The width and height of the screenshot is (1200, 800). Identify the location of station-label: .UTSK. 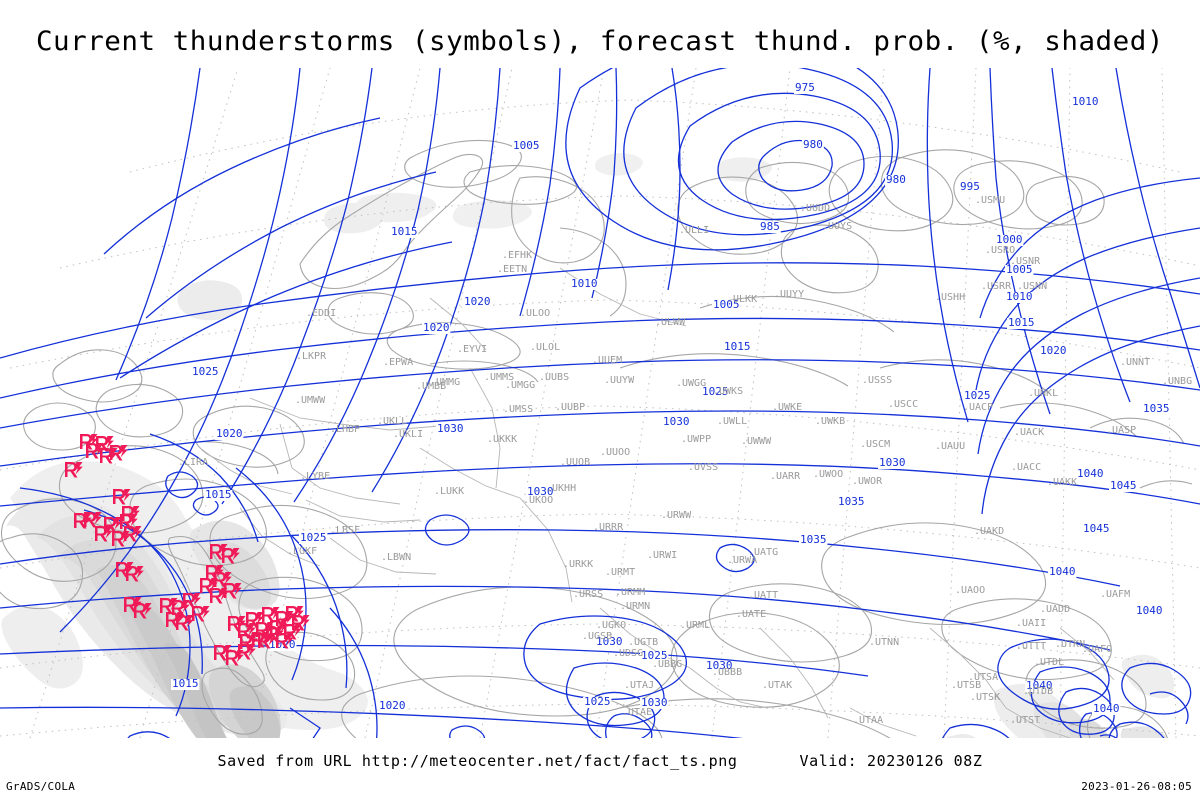
(985, 697).